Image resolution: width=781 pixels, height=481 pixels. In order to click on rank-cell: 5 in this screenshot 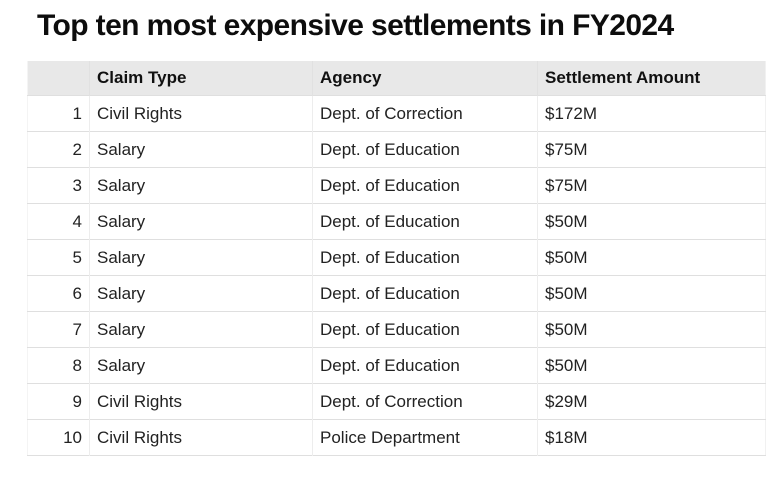, I will do `click(58, 256)`.